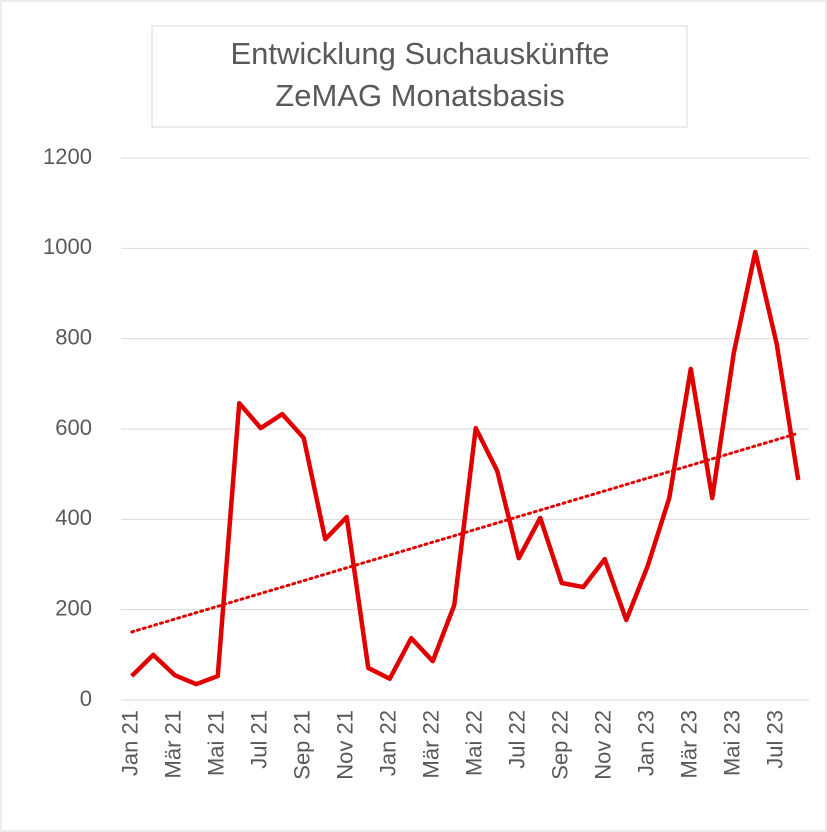 Image resolution: width=827 pixels, height=832 pixels. What do you see at coordinates (216, 743) in the screenshot?
I see `x-tick-label: Mai 21` at bounding box center [216, 743].